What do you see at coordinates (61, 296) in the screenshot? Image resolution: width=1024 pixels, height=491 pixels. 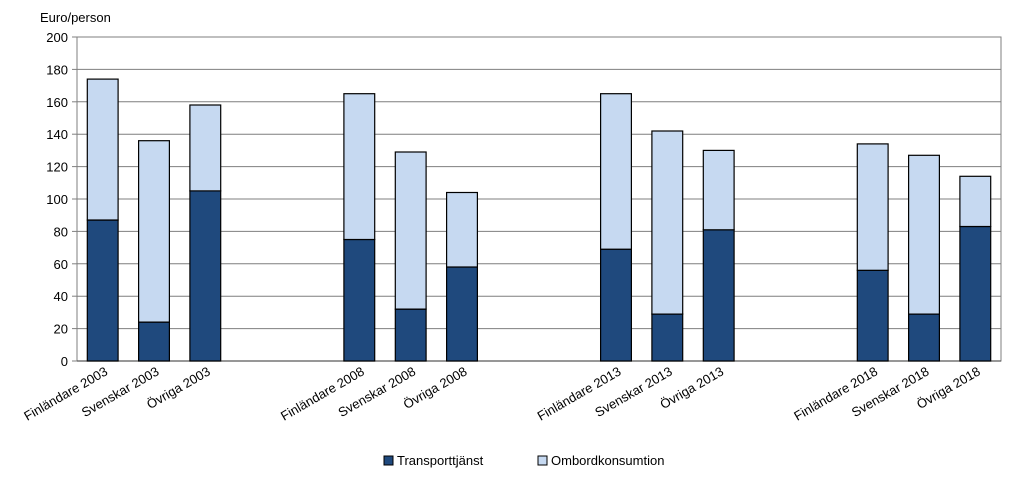 I see `y-tick-label: 40` at bounding box center [61, 296].